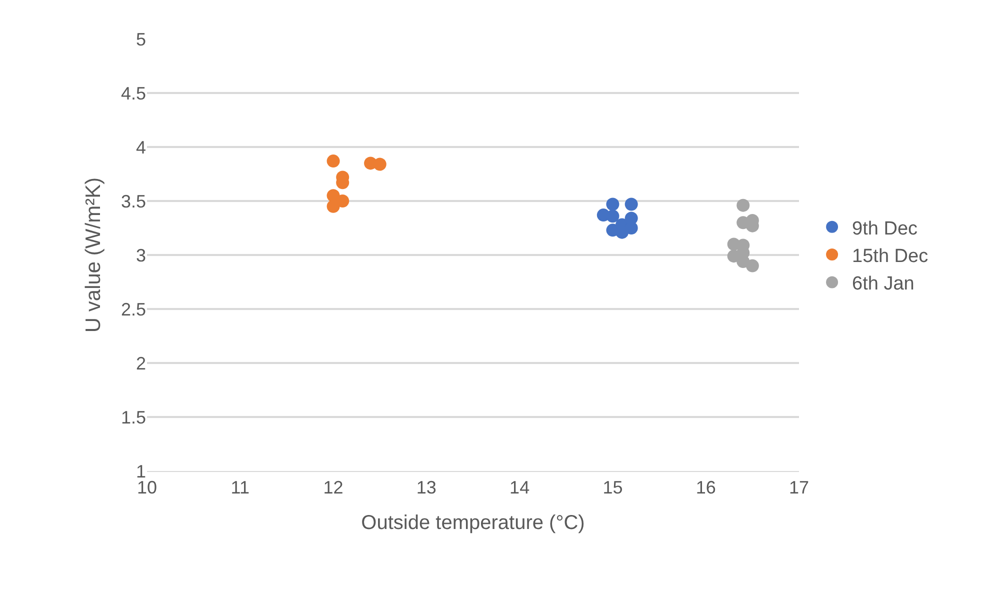 The image size is (994, 599). I want to click on x-axis-title: Outside temperature (°C), so click(473, 523).